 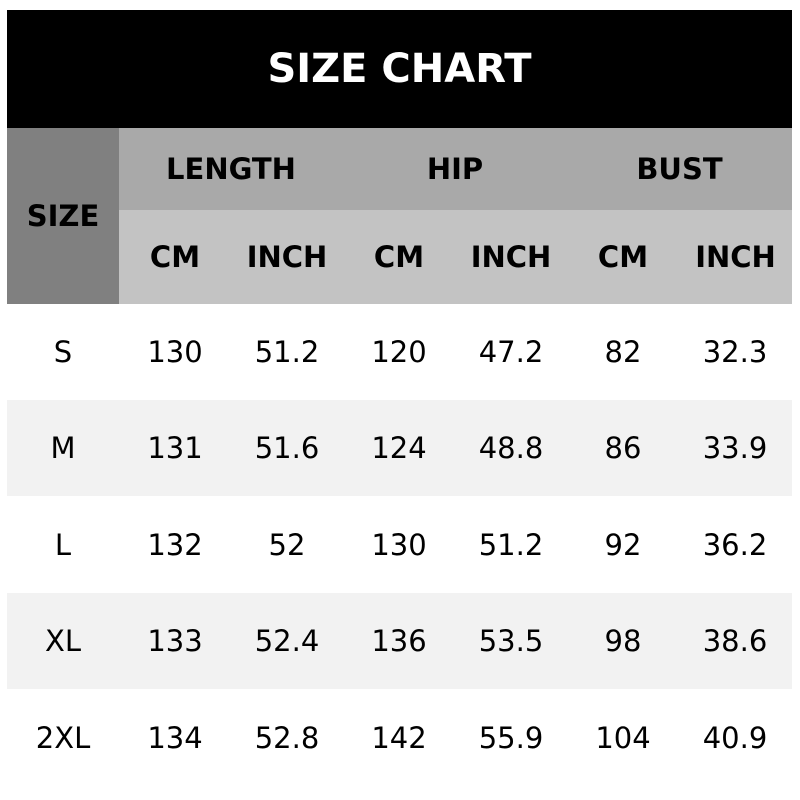 What do you see at coordinates (63, 737) in the screenshot?
I see `size-cell: 2XL` at bounding box center [63, 737].